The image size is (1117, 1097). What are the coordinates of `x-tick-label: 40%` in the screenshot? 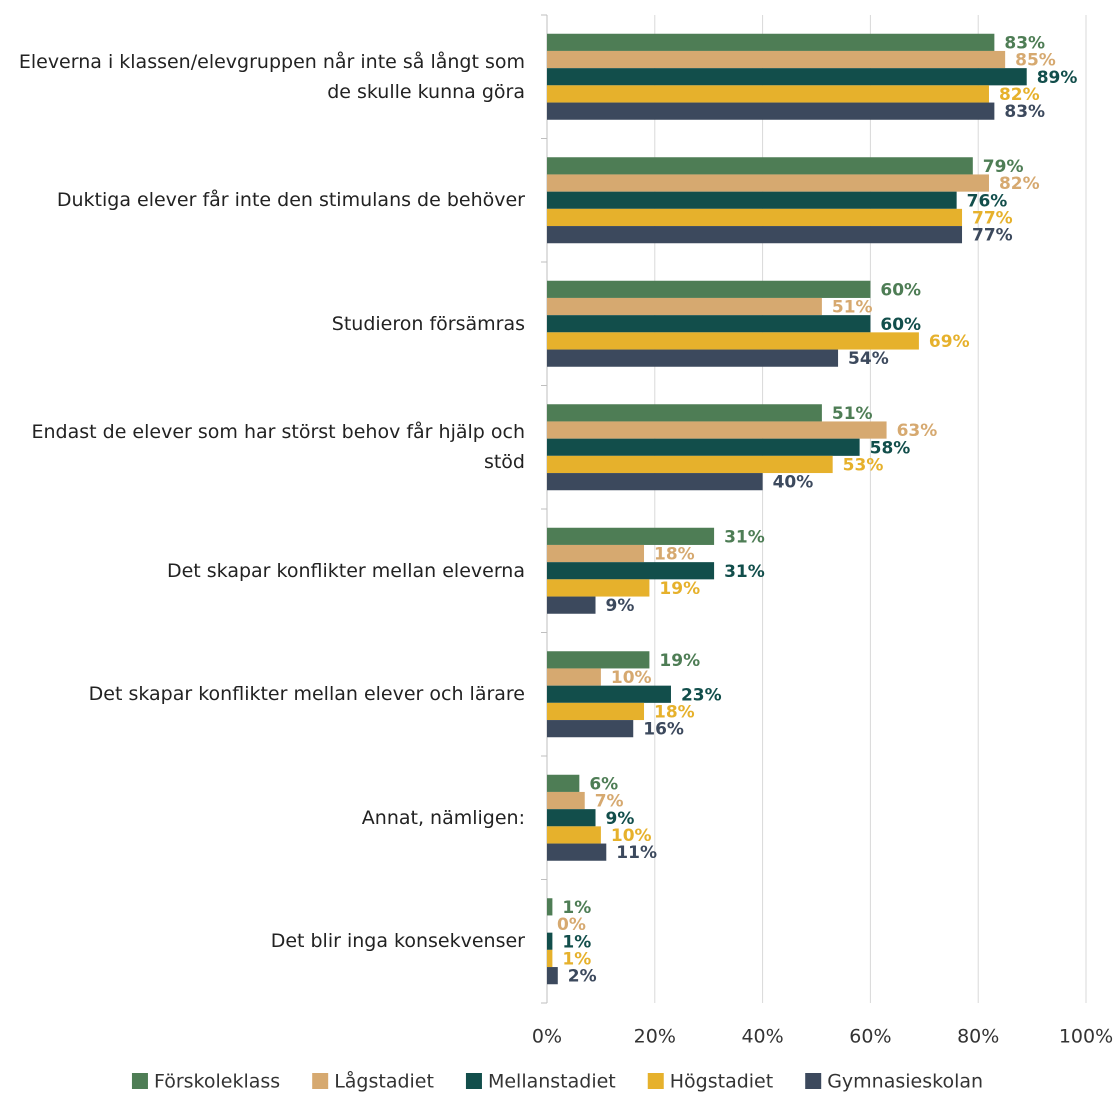 It's located at (762, 1037).